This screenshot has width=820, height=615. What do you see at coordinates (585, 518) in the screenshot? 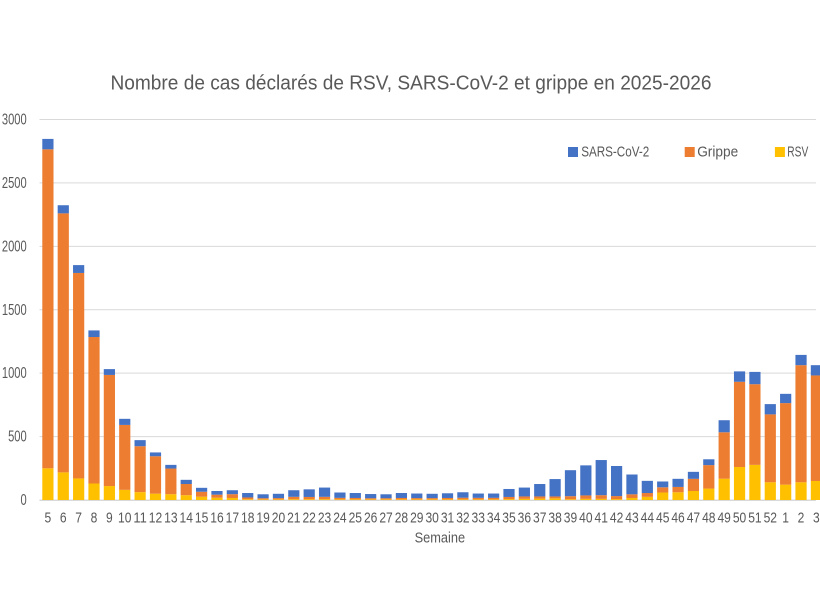
I see `svg-text: 40` at bounding box center [585, 518].